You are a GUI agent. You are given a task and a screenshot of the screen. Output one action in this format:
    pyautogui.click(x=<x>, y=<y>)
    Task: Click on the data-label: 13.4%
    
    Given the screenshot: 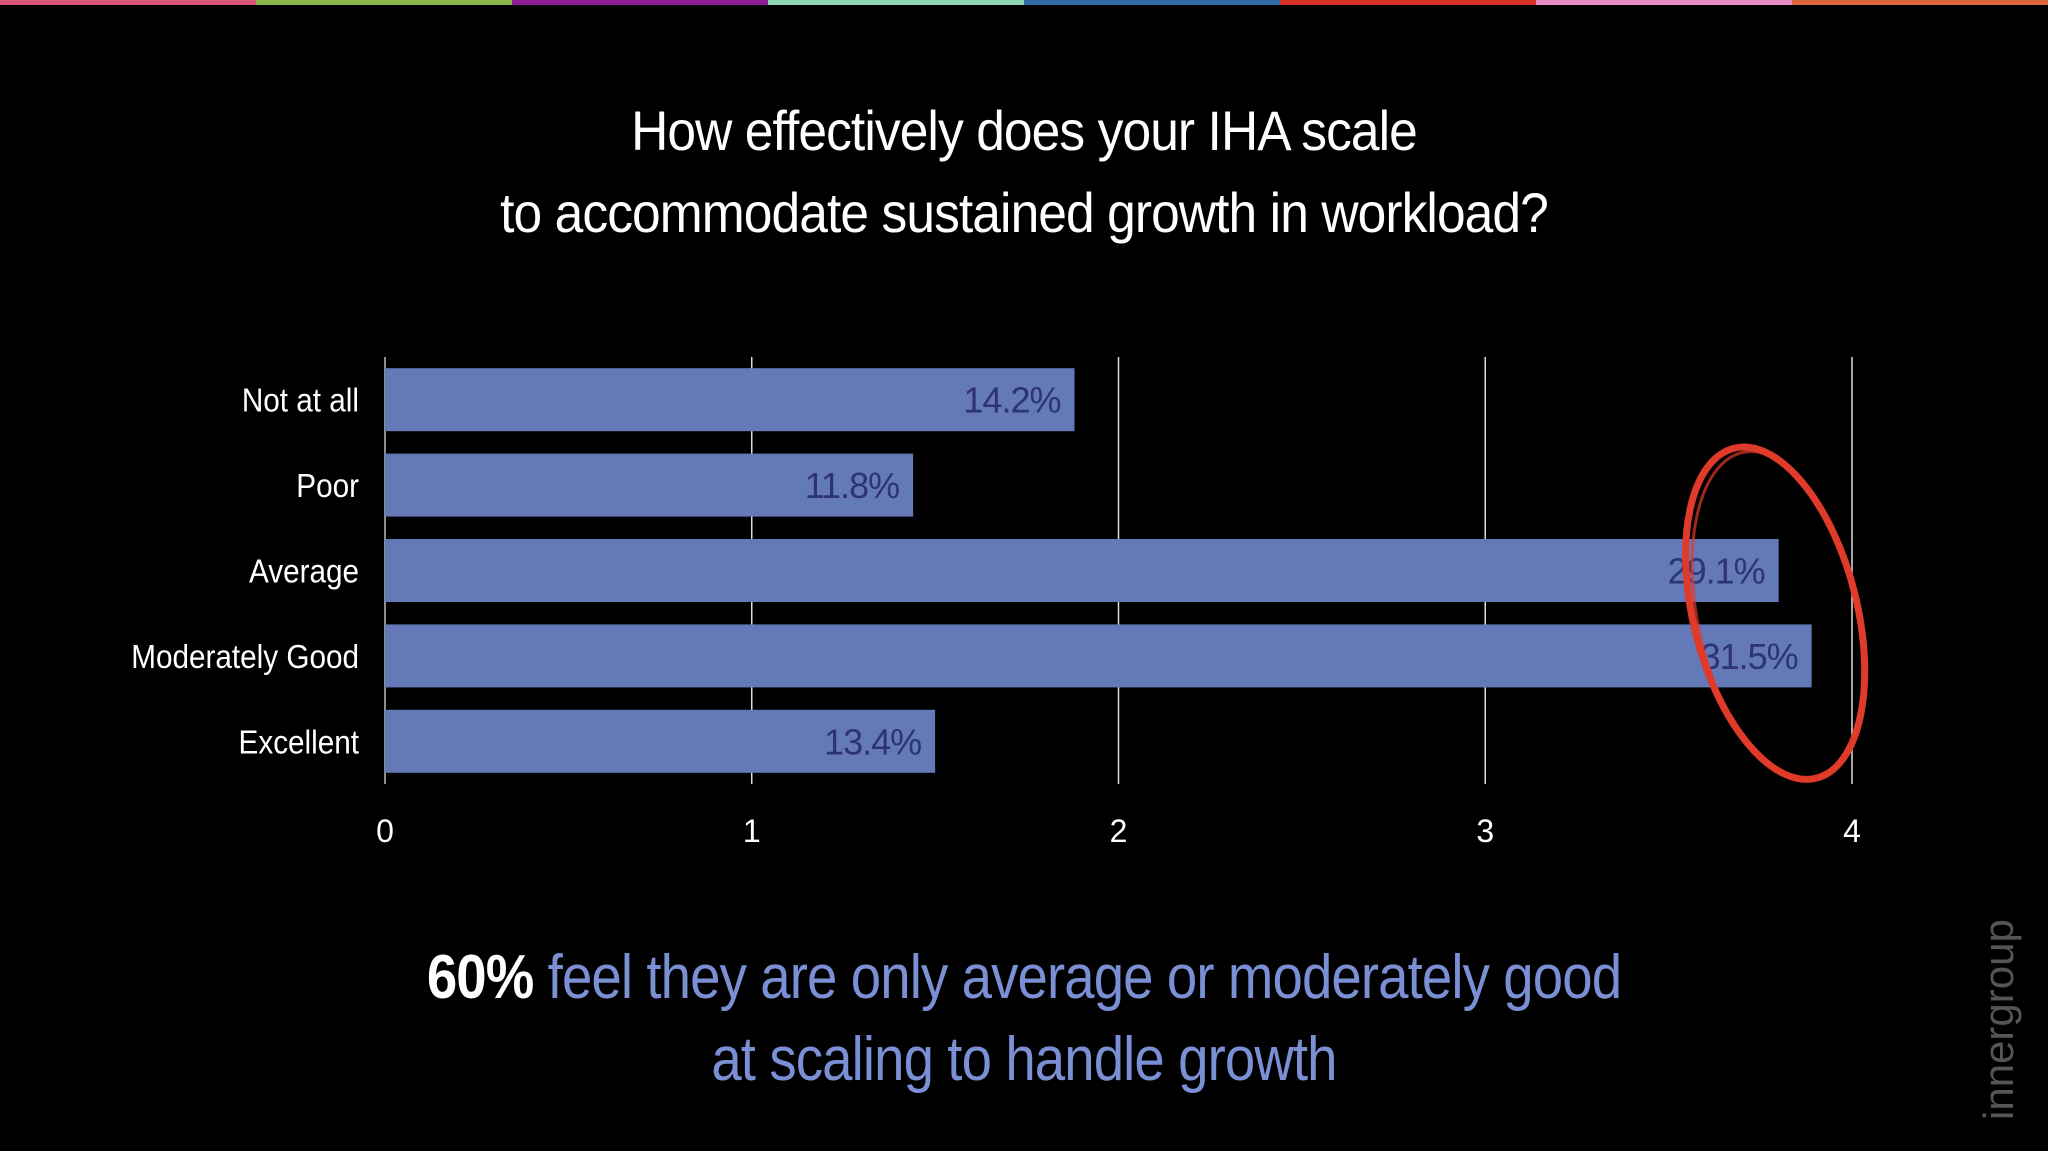 What is the action you would take?
    pyautogui.click(x=872, y=741)
    